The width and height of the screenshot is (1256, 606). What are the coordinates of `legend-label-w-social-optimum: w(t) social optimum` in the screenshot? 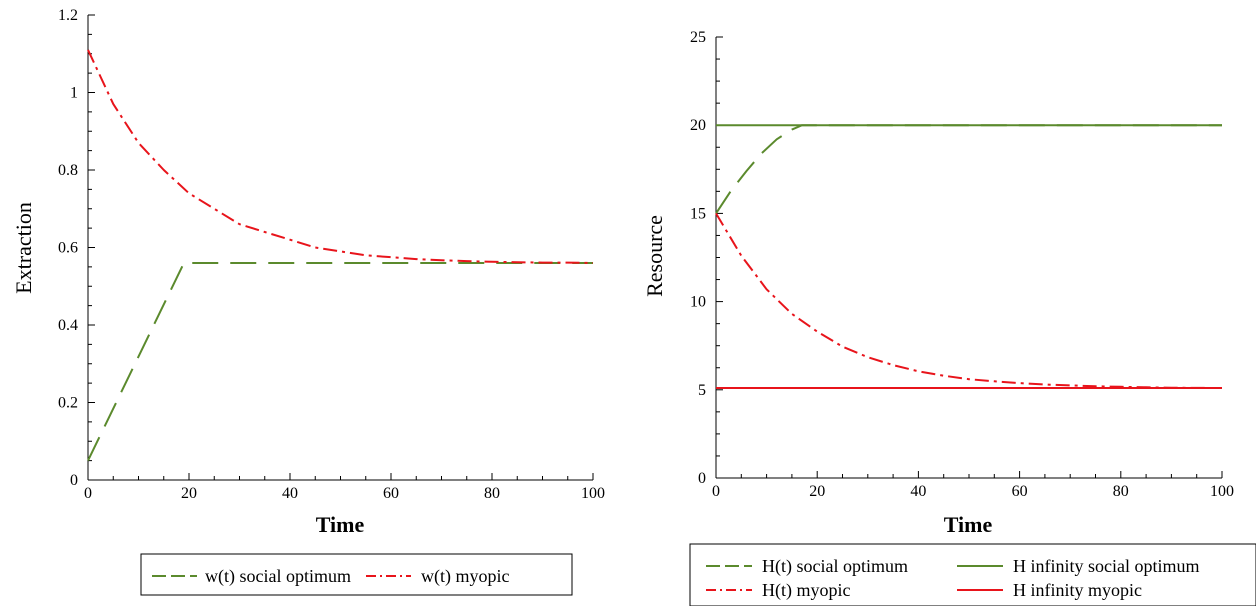 It's located at (278, 576).